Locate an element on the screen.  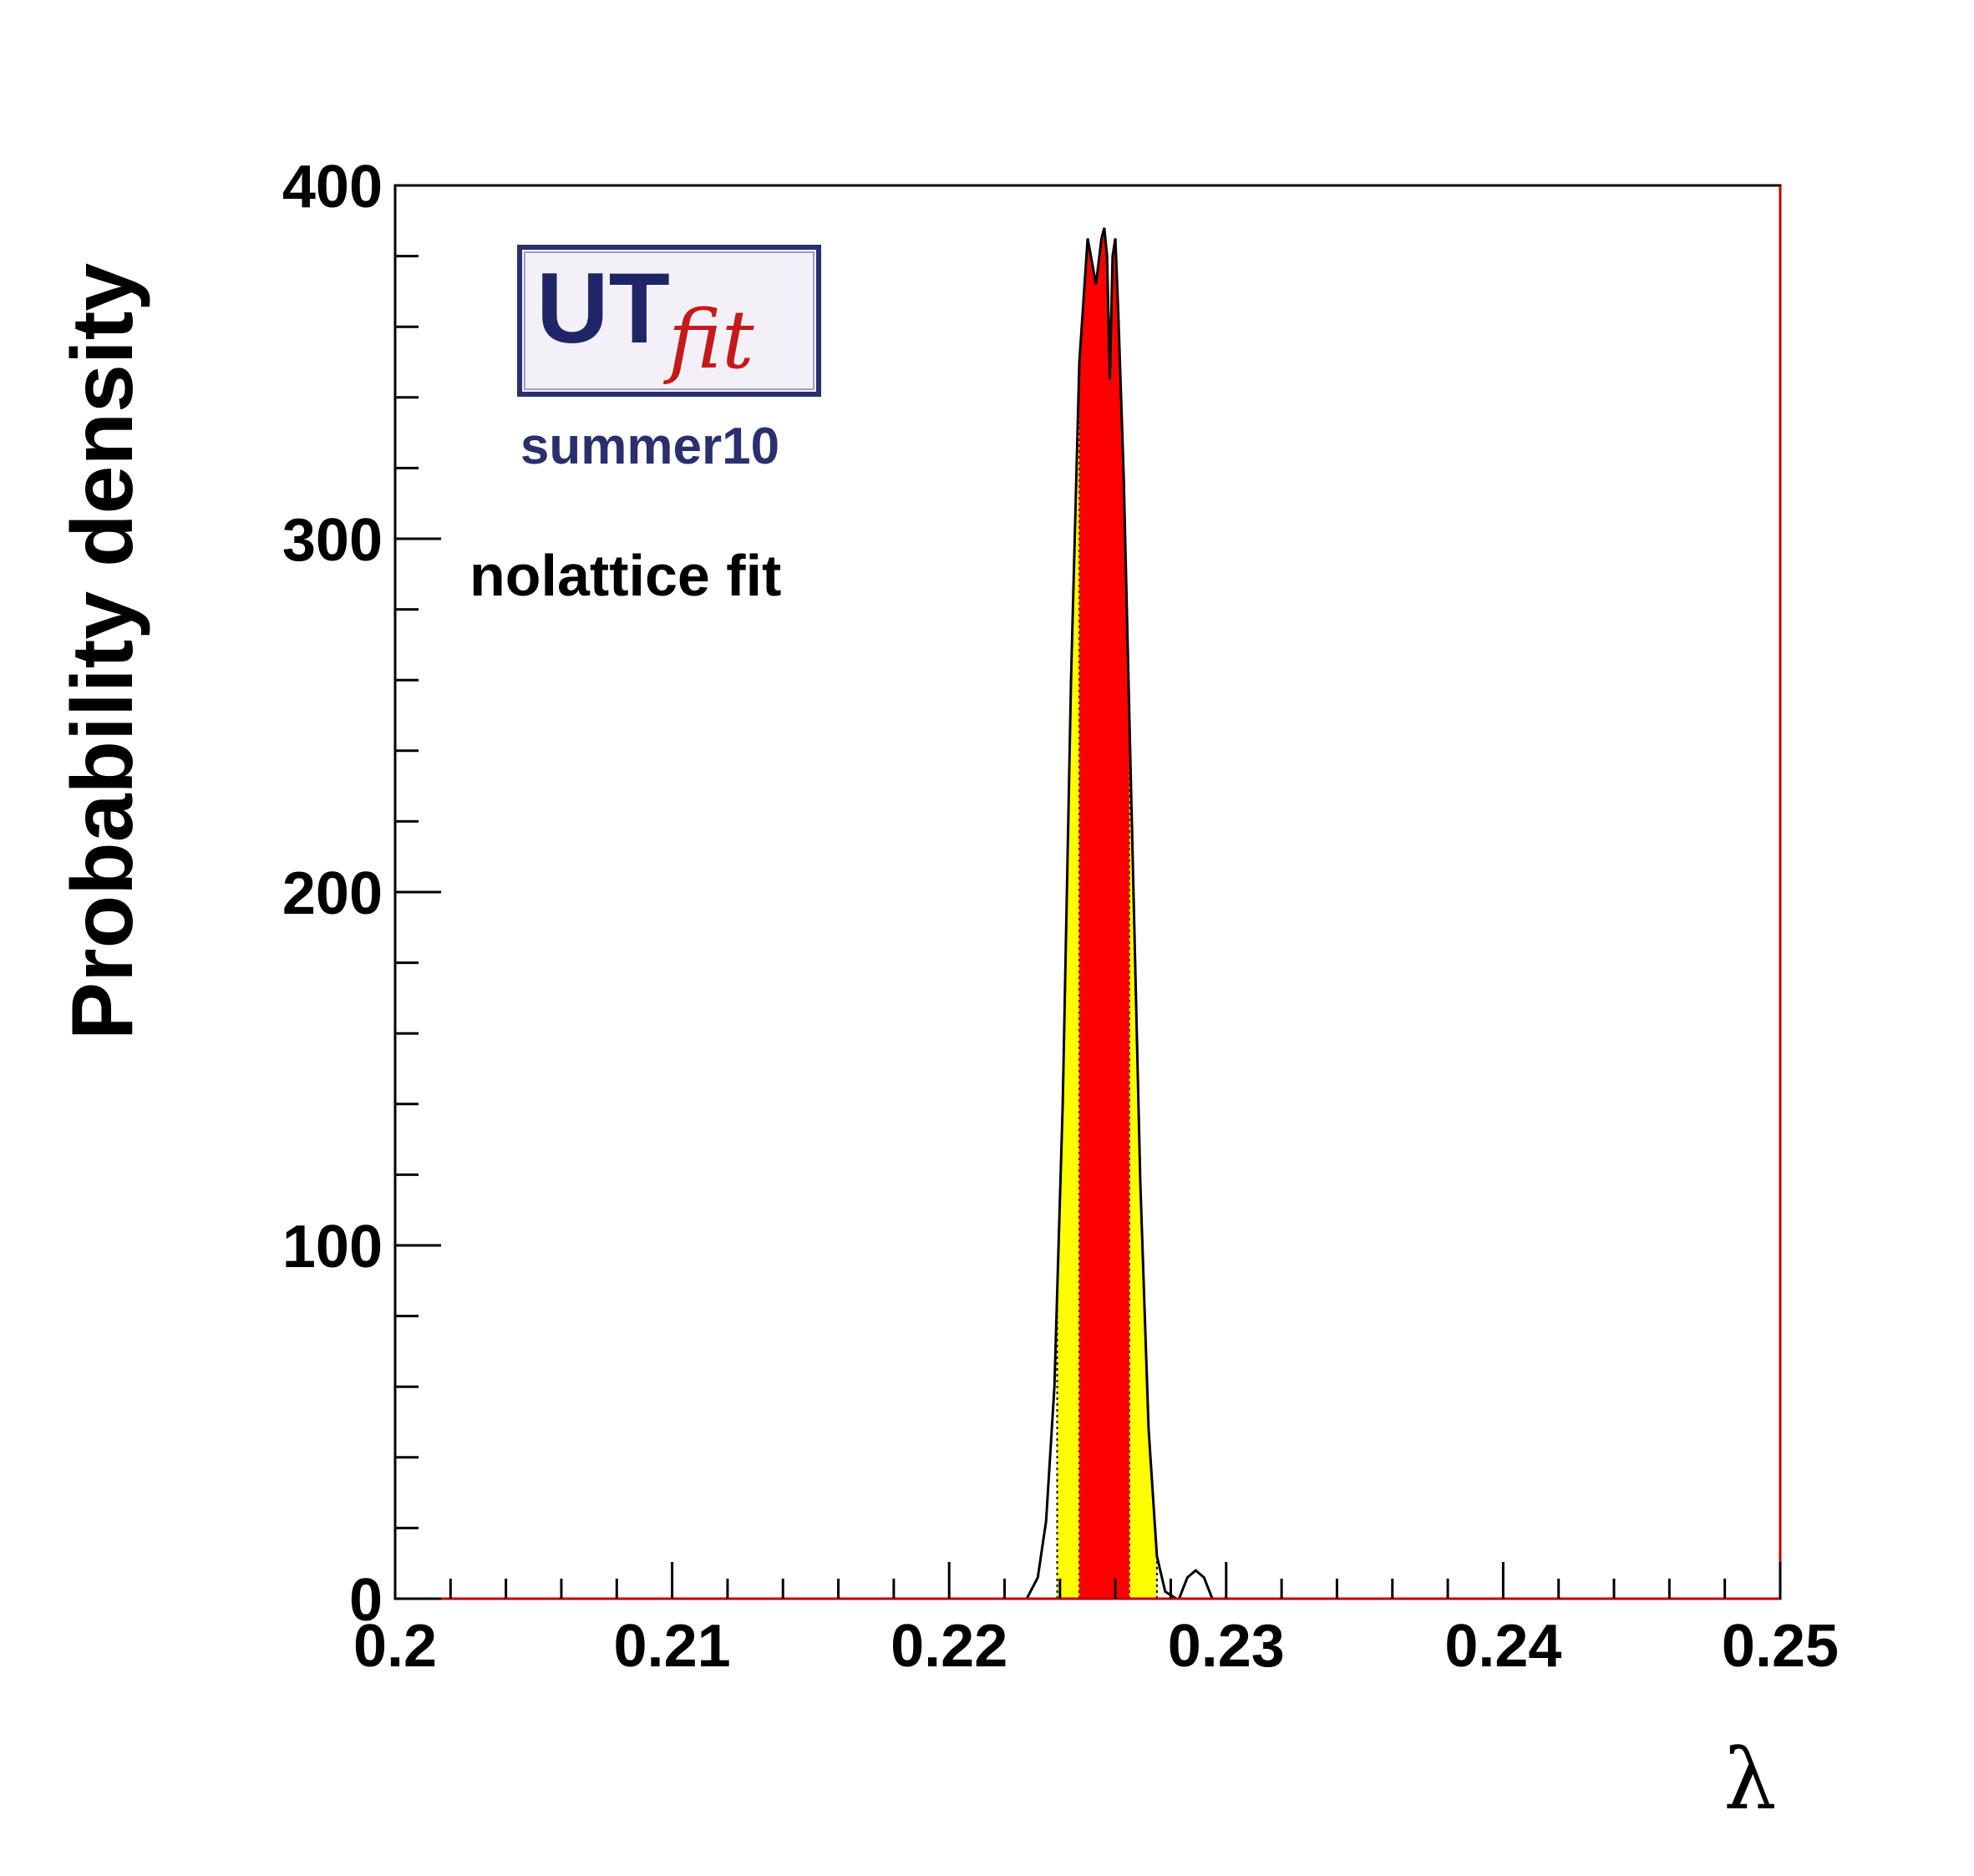
secondary-bump-outline is located at coordinates (1196, 1584).